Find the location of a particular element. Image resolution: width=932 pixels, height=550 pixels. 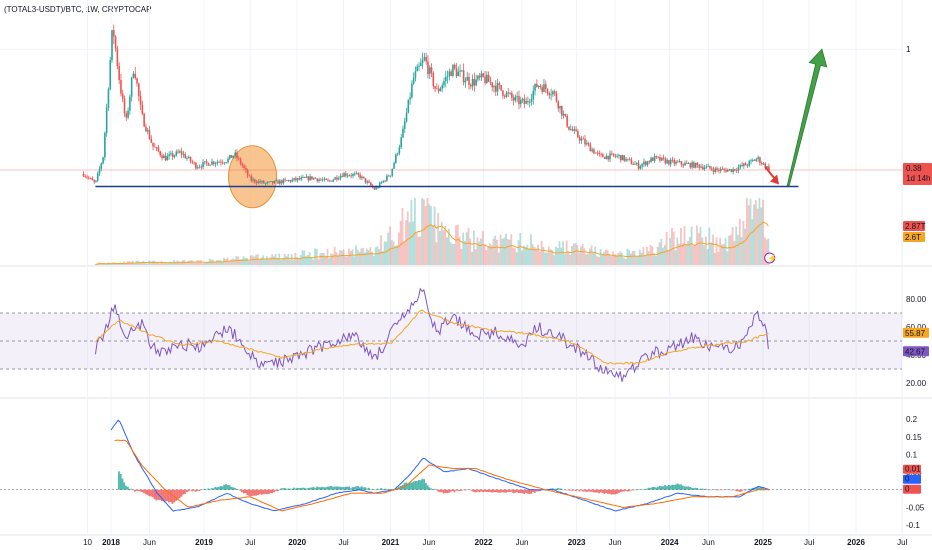

macd-badge is located at coordinates (912, 489).